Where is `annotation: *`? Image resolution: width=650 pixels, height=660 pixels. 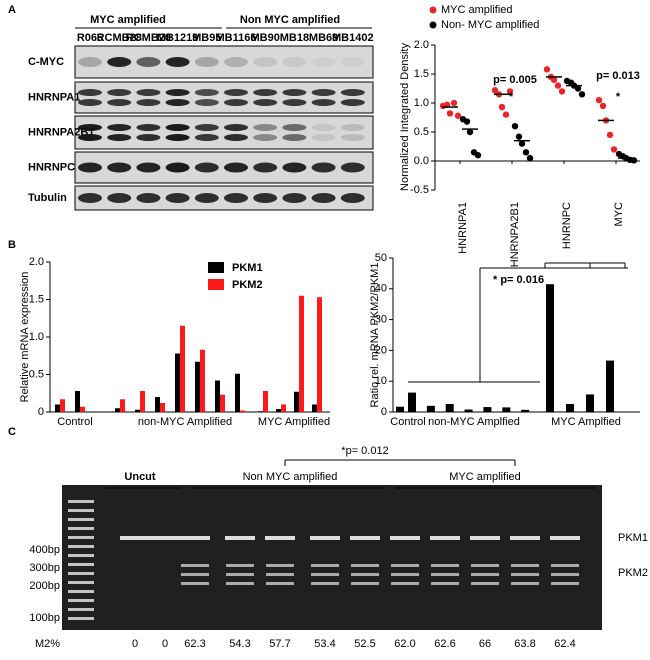
annotation: * is located at coordinates (618, 97).